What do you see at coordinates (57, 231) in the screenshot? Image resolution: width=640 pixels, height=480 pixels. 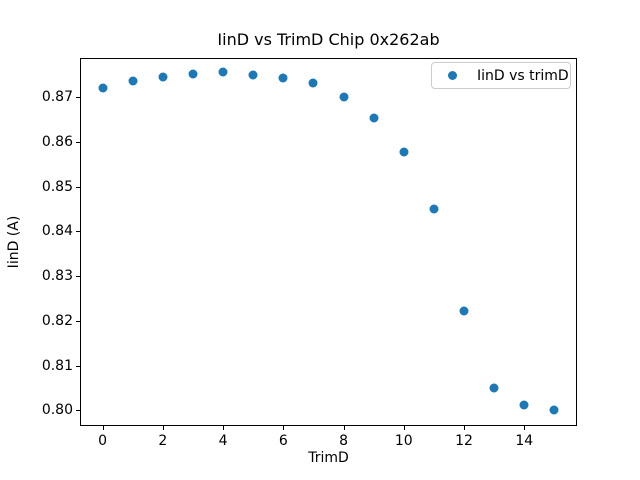 I see `y-tick-label: 0.84` at bounding box center [57, 231].